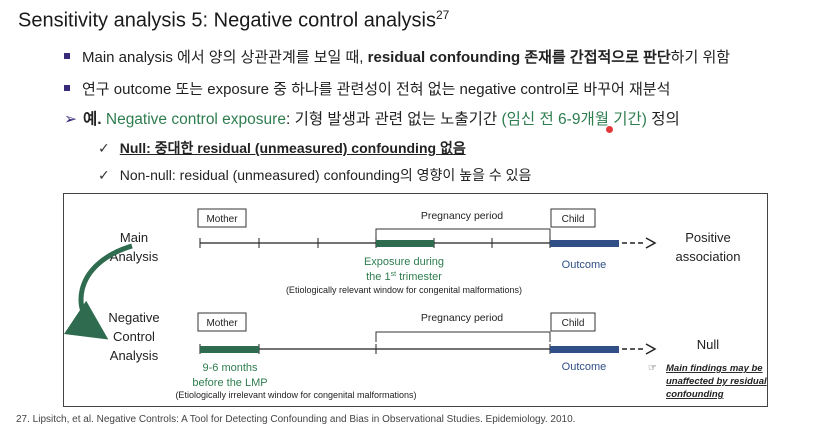 This screenshot has height=437, width=826. I want to click on null-label: Null, so click(708, 344).